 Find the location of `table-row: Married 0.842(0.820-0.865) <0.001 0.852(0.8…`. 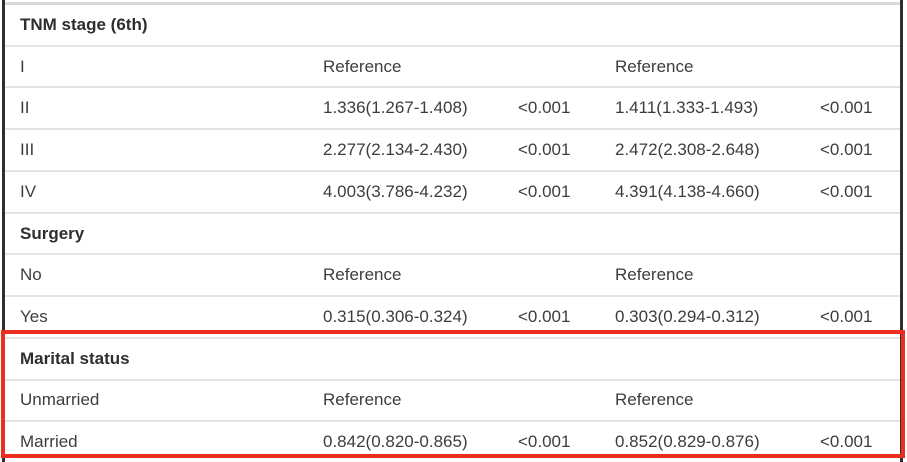

table-row: Married 0.842(0.820-0.865) <0.001 0.852(0.8… is located at coordinates (452, 442).